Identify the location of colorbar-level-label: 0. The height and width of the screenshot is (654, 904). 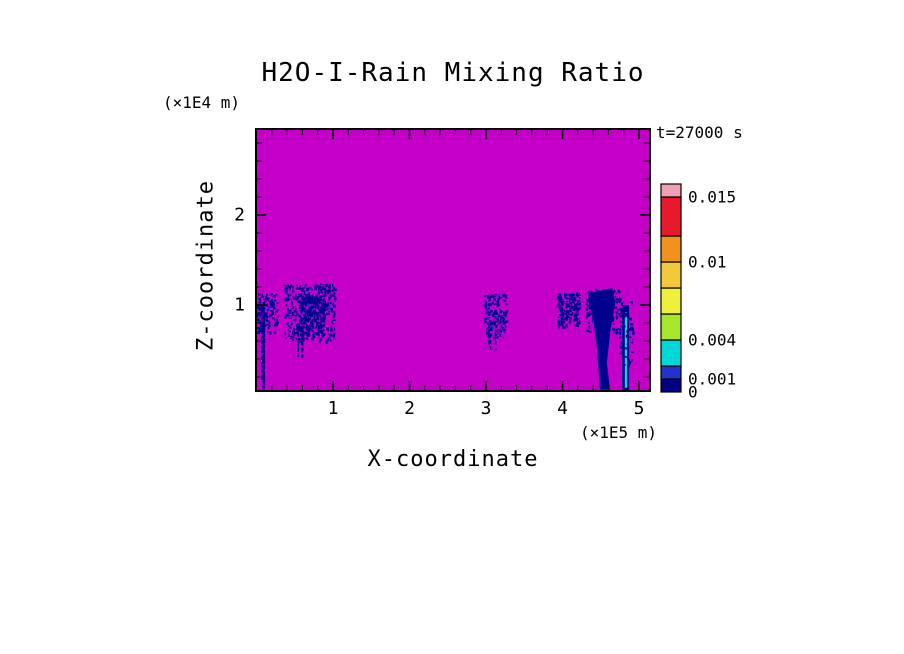
(693, 392).